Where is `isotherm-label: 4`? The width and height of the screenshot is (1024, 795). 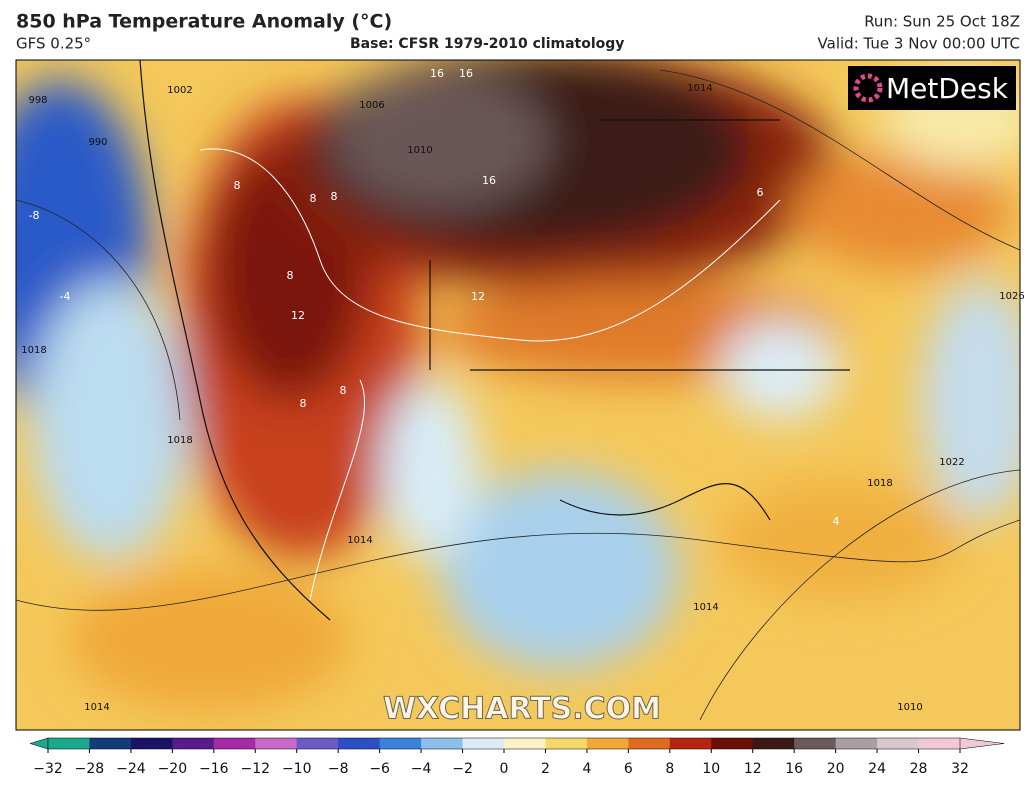 isotherm-label: 4 is located at coordinates (836, 521).